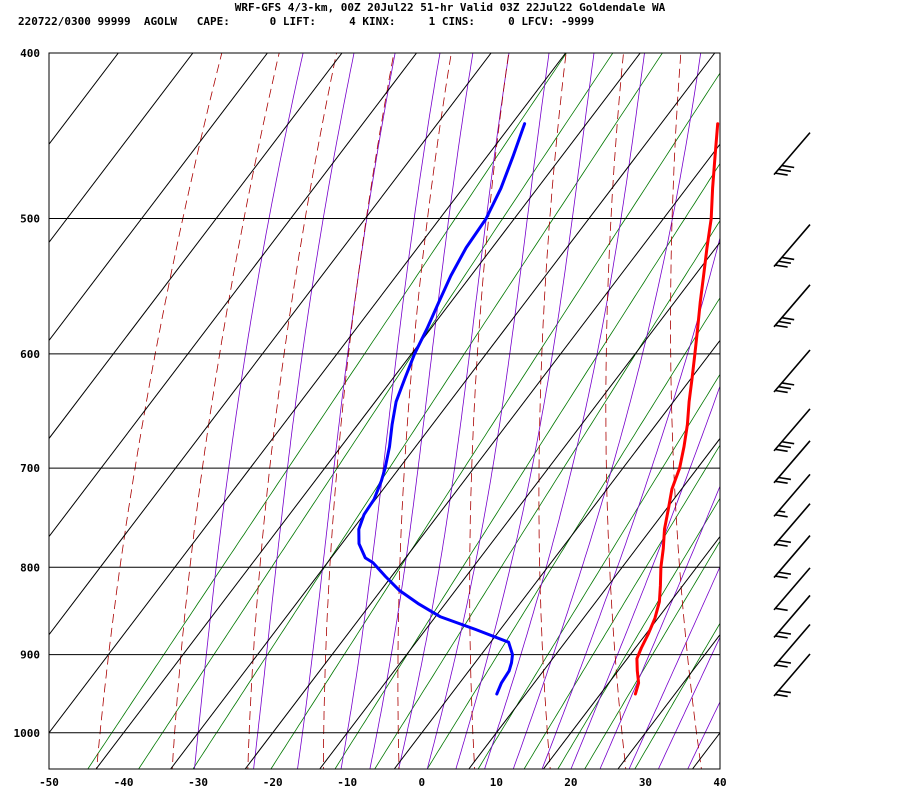 The image size is (900, 800). Describe the element at coordinates (30, 53) in the screenshot. I see `pressure-tick-label: 400` at that location.